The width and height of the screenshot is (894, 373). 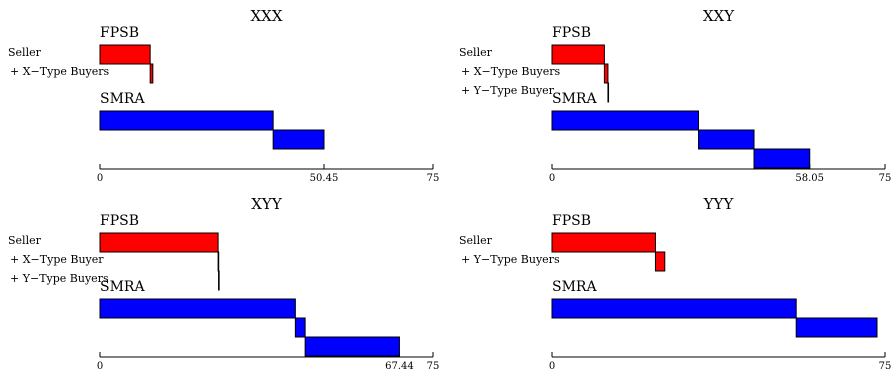 I want to click on x-tick-label: 50.45, so click(x=324, y=178).